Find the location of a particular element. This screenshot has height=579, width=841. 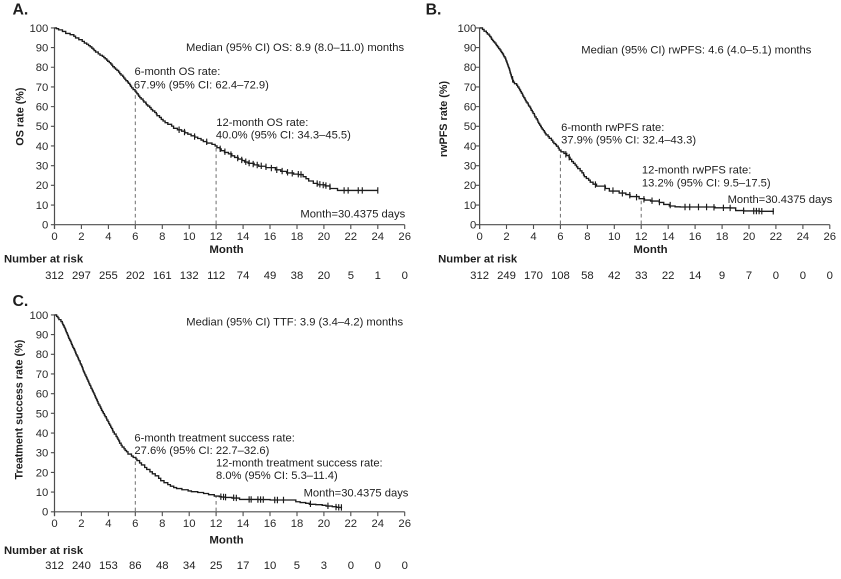

svg-text: 312 is located at coordinates (54, 276).